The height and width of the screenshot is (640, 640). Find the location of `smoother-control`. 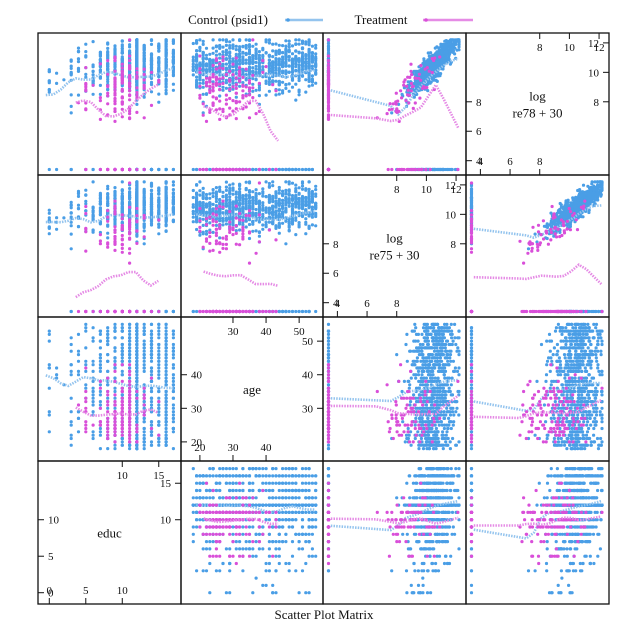

smoother-control is located at coordinates (109, 81).